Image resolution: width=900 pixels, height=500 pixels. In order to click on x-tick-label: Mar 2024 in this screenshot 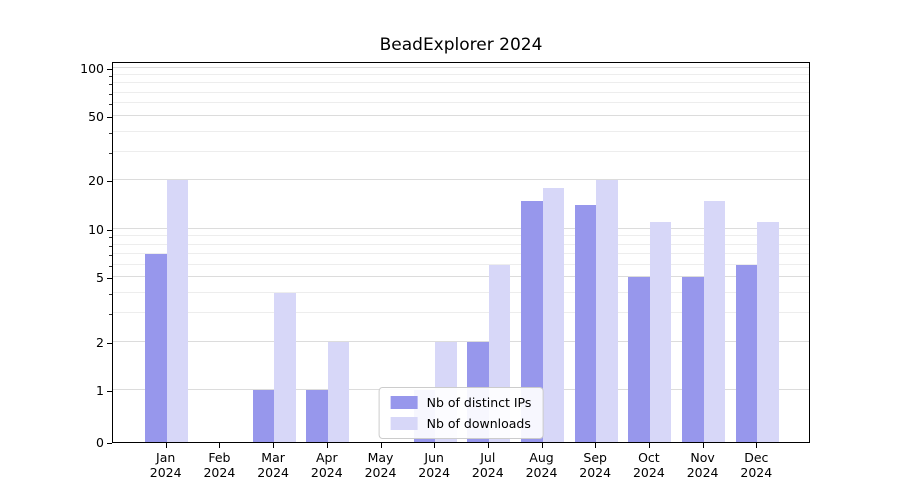, I will do `click(273, 465)`.